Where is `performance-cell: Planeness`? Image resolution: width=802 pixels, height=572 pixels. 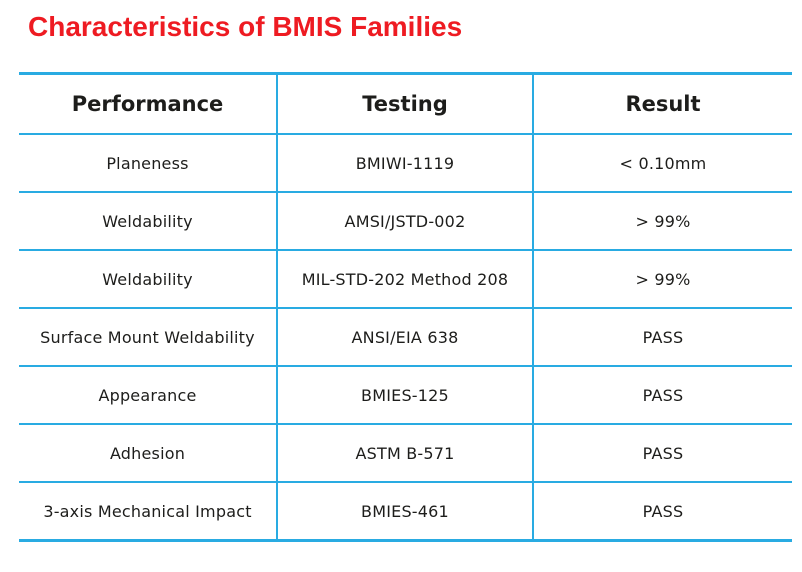
performance-cell: Planeness is located at coordinates (148, 163).